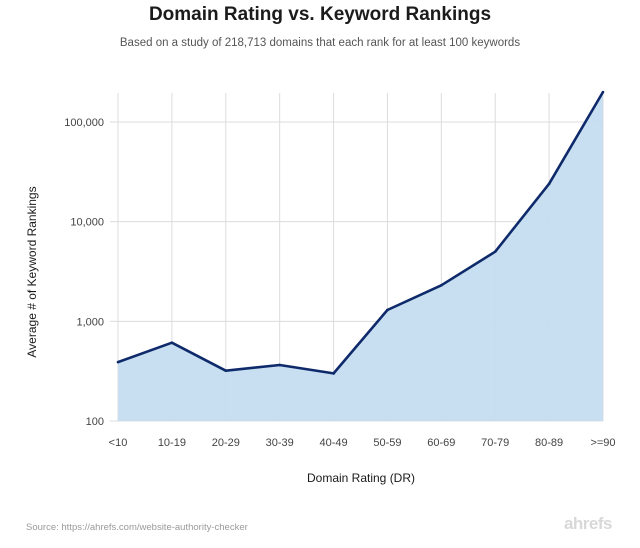 The height and width of the screenshot is (548, 640). What do you see at coordinates (172, 443) in the screenshot?
I see `x-tick-label: 10-19` at bounding box center [172, 443].